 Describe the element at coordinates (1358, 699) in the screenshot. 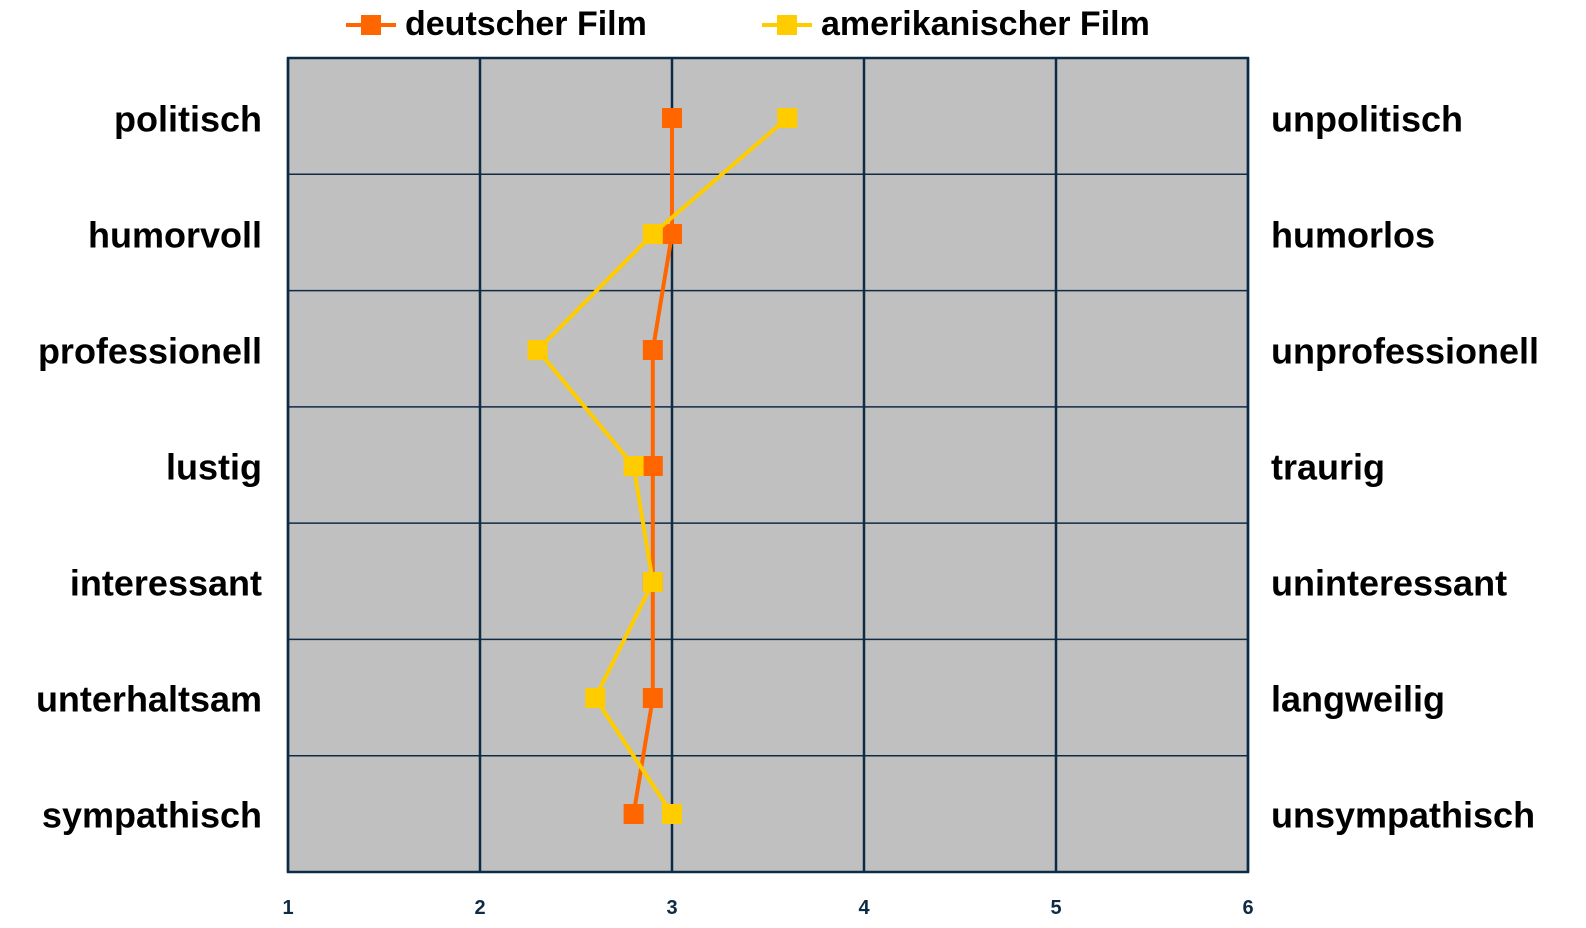

I see `right-category-label: langweilig` at that location.